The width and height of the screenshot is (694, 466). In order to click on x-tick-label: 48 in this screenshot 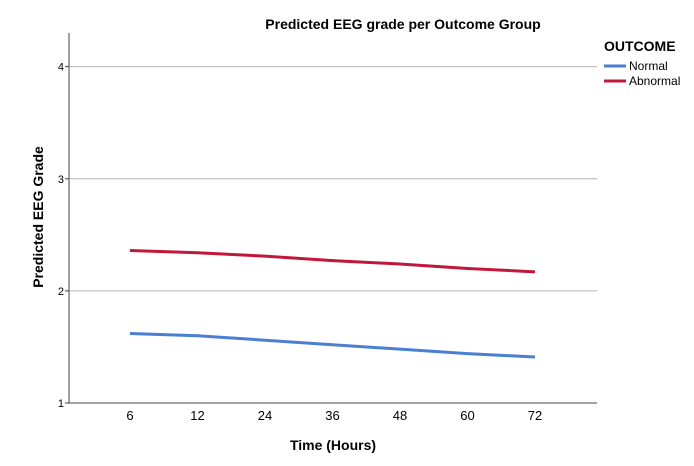, I will do `click(400, 415)`.